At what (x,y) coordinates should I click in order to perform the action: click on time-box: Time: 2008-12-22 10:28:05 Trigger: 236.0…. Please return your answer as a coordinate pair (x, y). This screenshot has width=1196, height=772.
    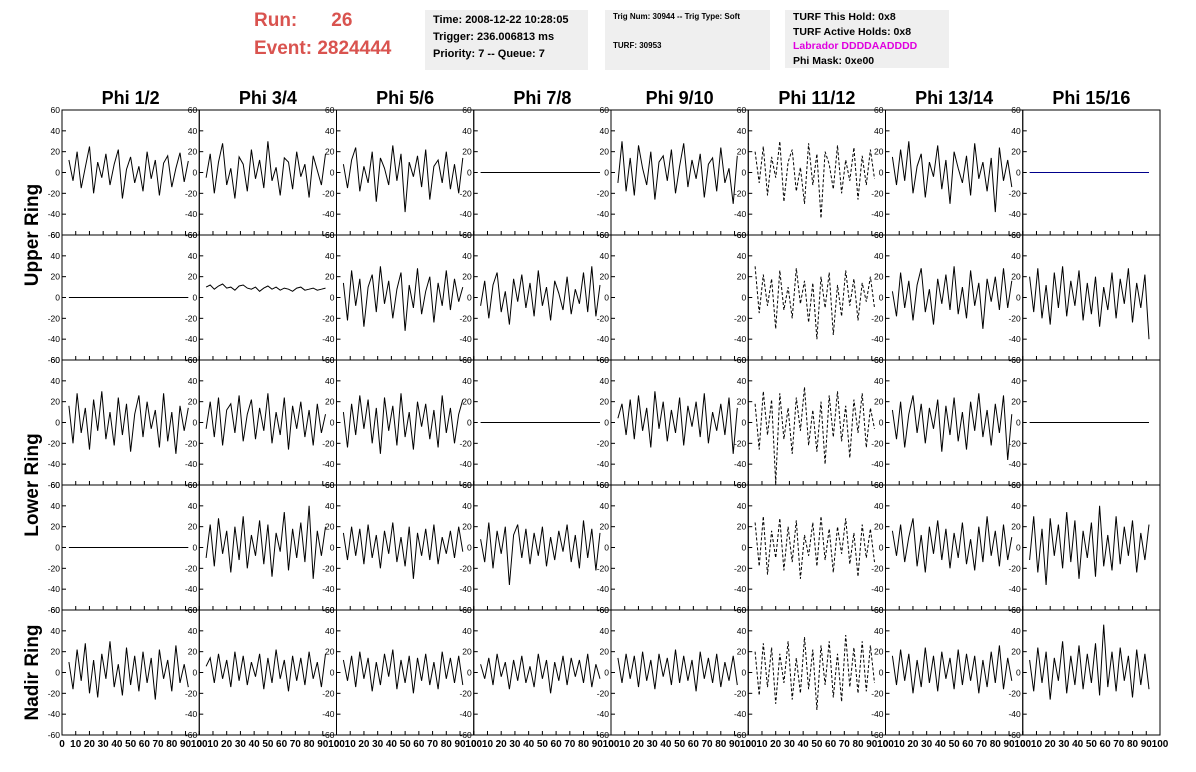
    Looking at the image, I should click on (506, 40).